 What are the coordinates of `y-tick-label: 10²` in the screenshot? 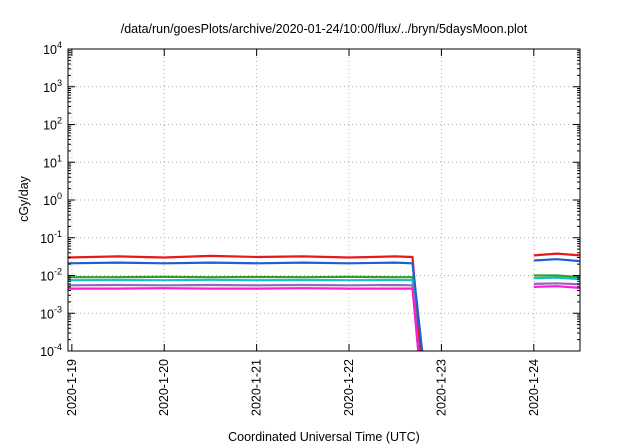 It's located at (52, 124).